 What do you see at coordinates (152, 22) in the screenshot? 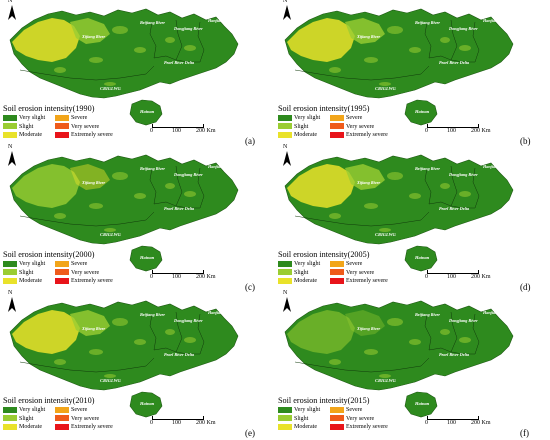
I see `label-beijiang: Beijiang River` at bounding box center [152, 22].